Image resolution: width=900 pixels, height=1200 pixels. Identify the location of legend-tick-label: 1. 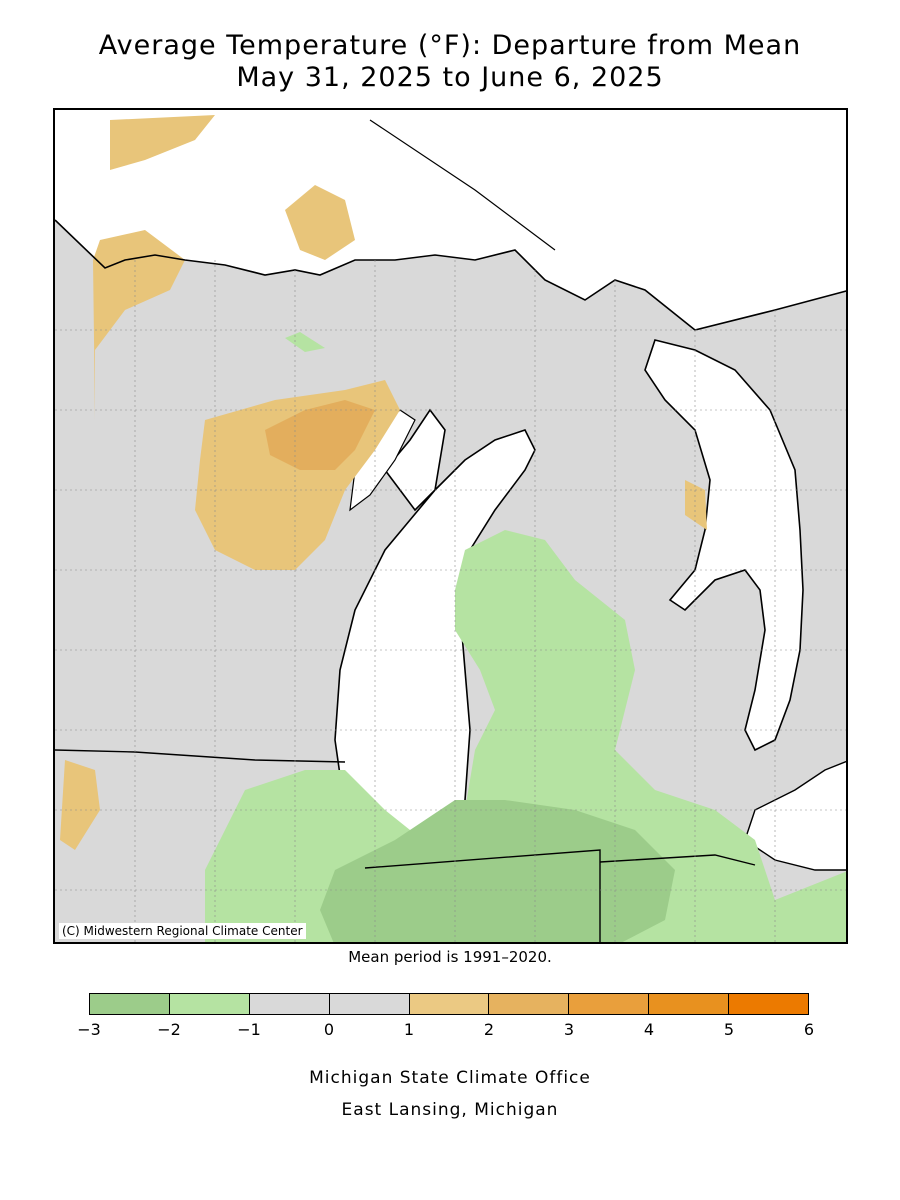
(409, 1029).